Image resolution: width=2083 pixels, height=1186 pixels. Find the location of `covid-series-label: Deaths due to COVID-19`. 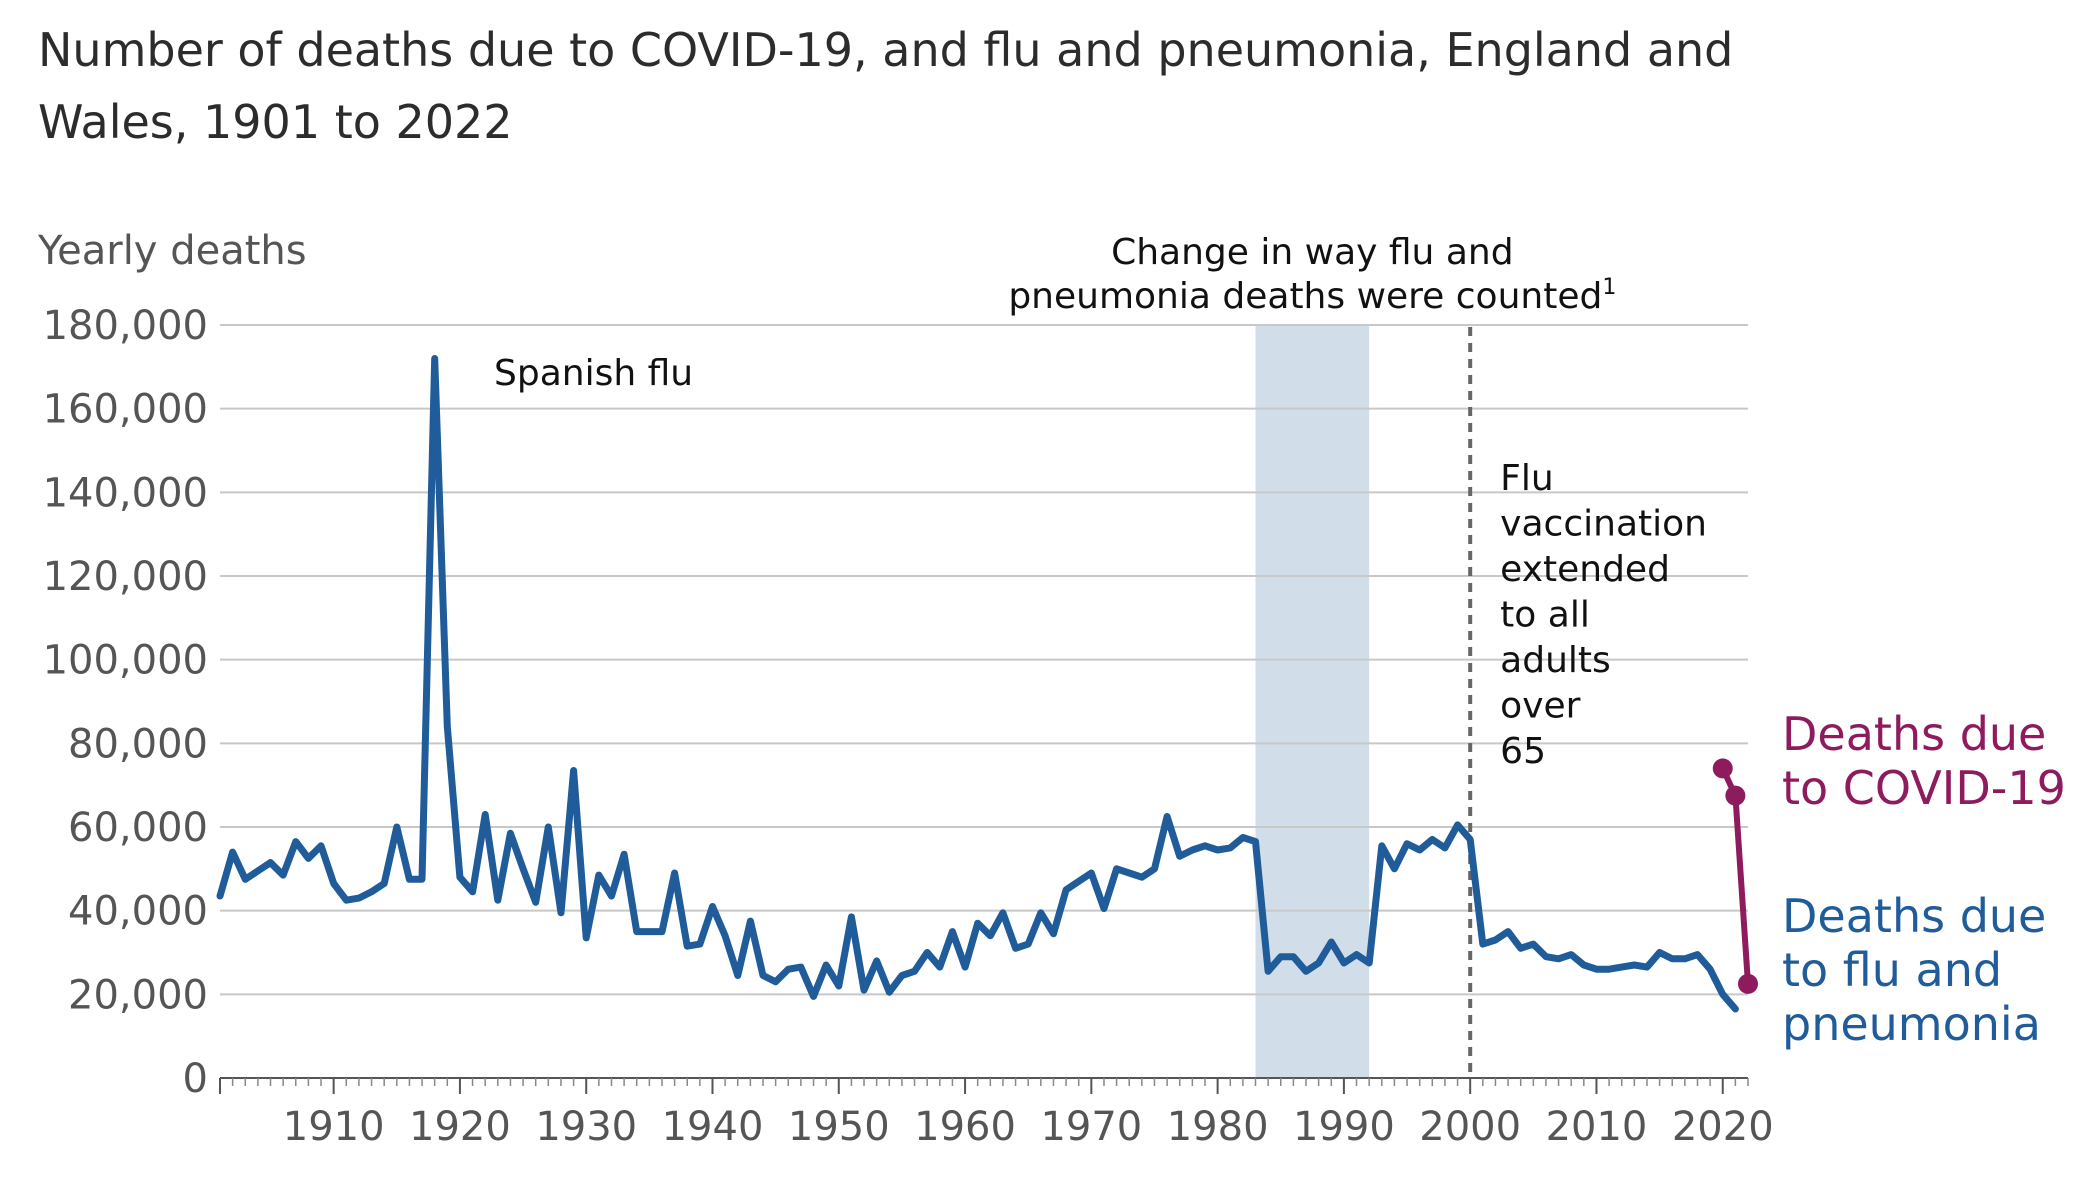

covid-series-label: Deaths due to COVID-19 is located at coordinates (1924, 761).